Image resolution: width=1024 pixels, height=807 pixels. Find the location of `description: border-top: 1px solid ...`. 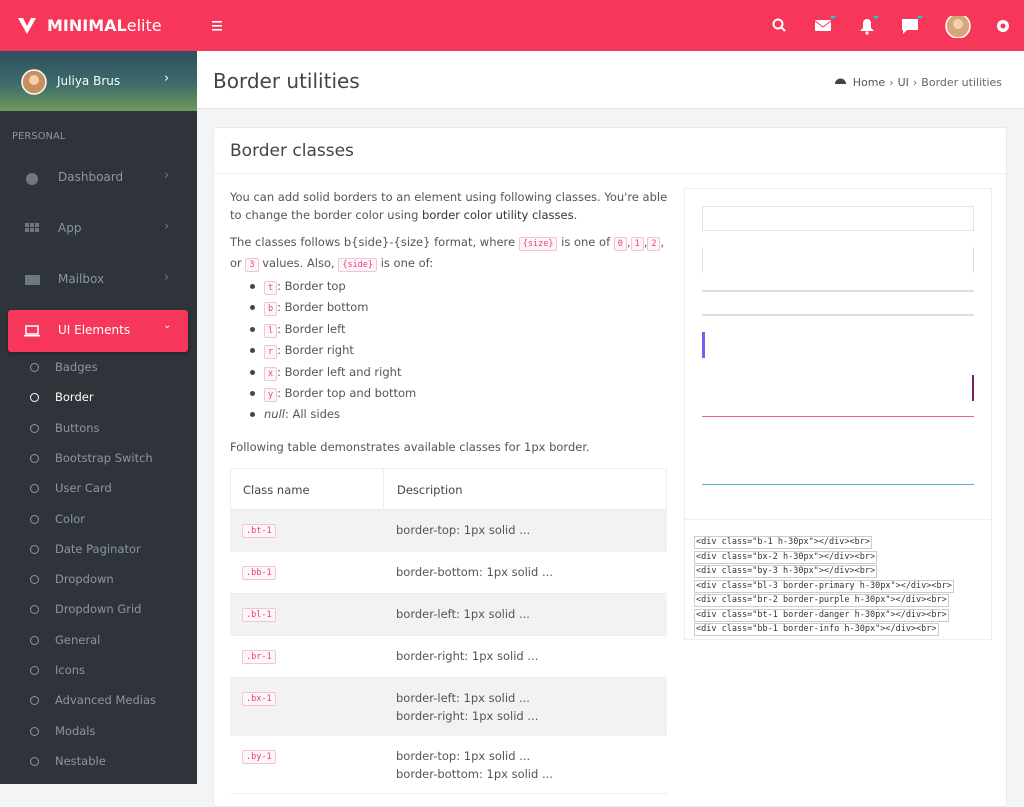

description: border-top: 1px solid ... is located at coordinates (463, 756).